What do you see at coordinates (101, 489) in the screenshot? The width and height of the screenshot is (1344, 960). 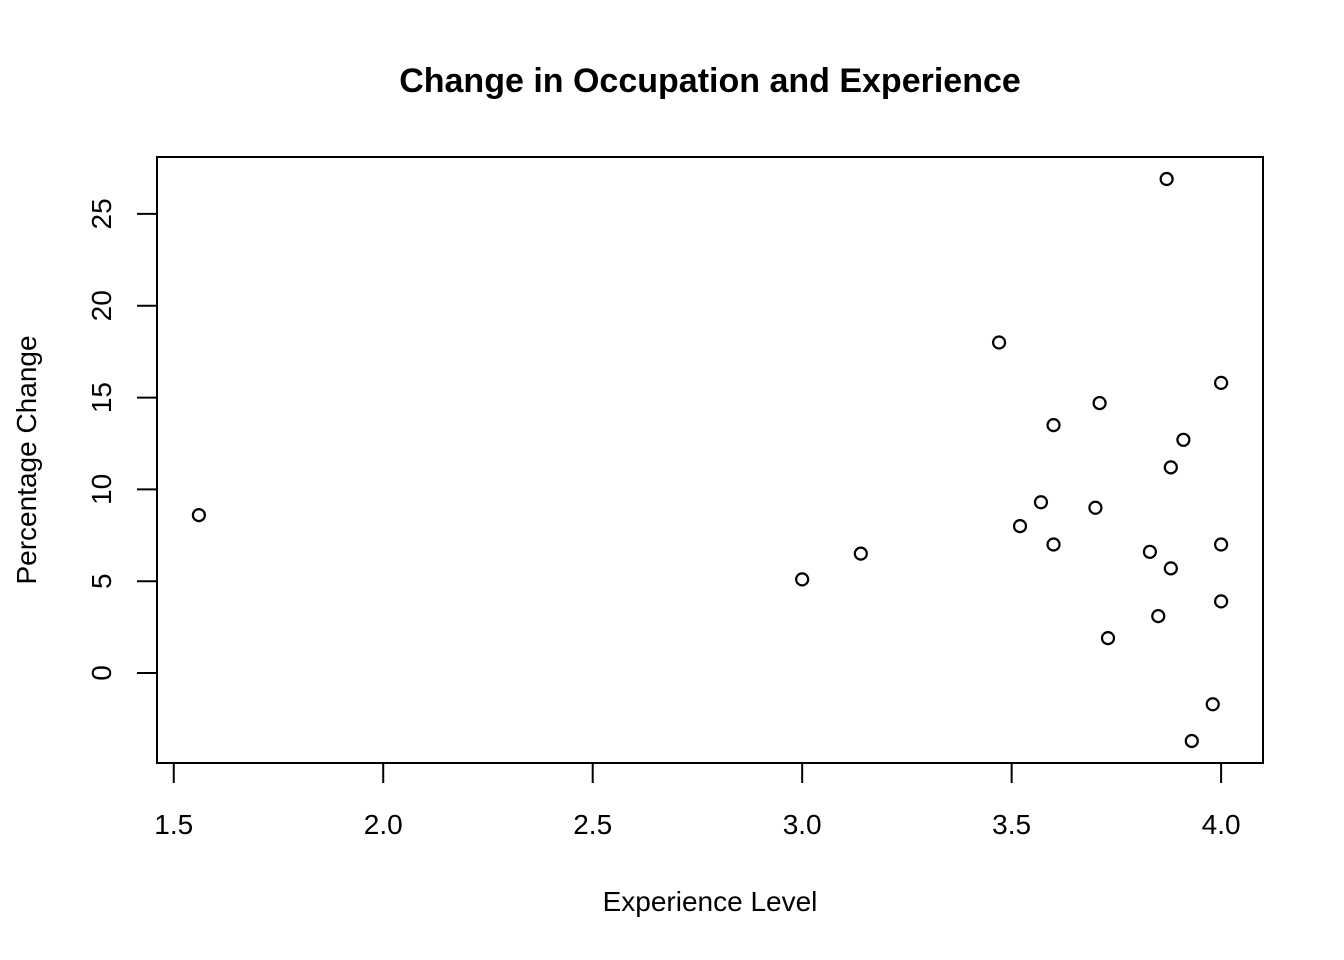 I see `y-tick-label: 10` at bounding box center [101, 489].